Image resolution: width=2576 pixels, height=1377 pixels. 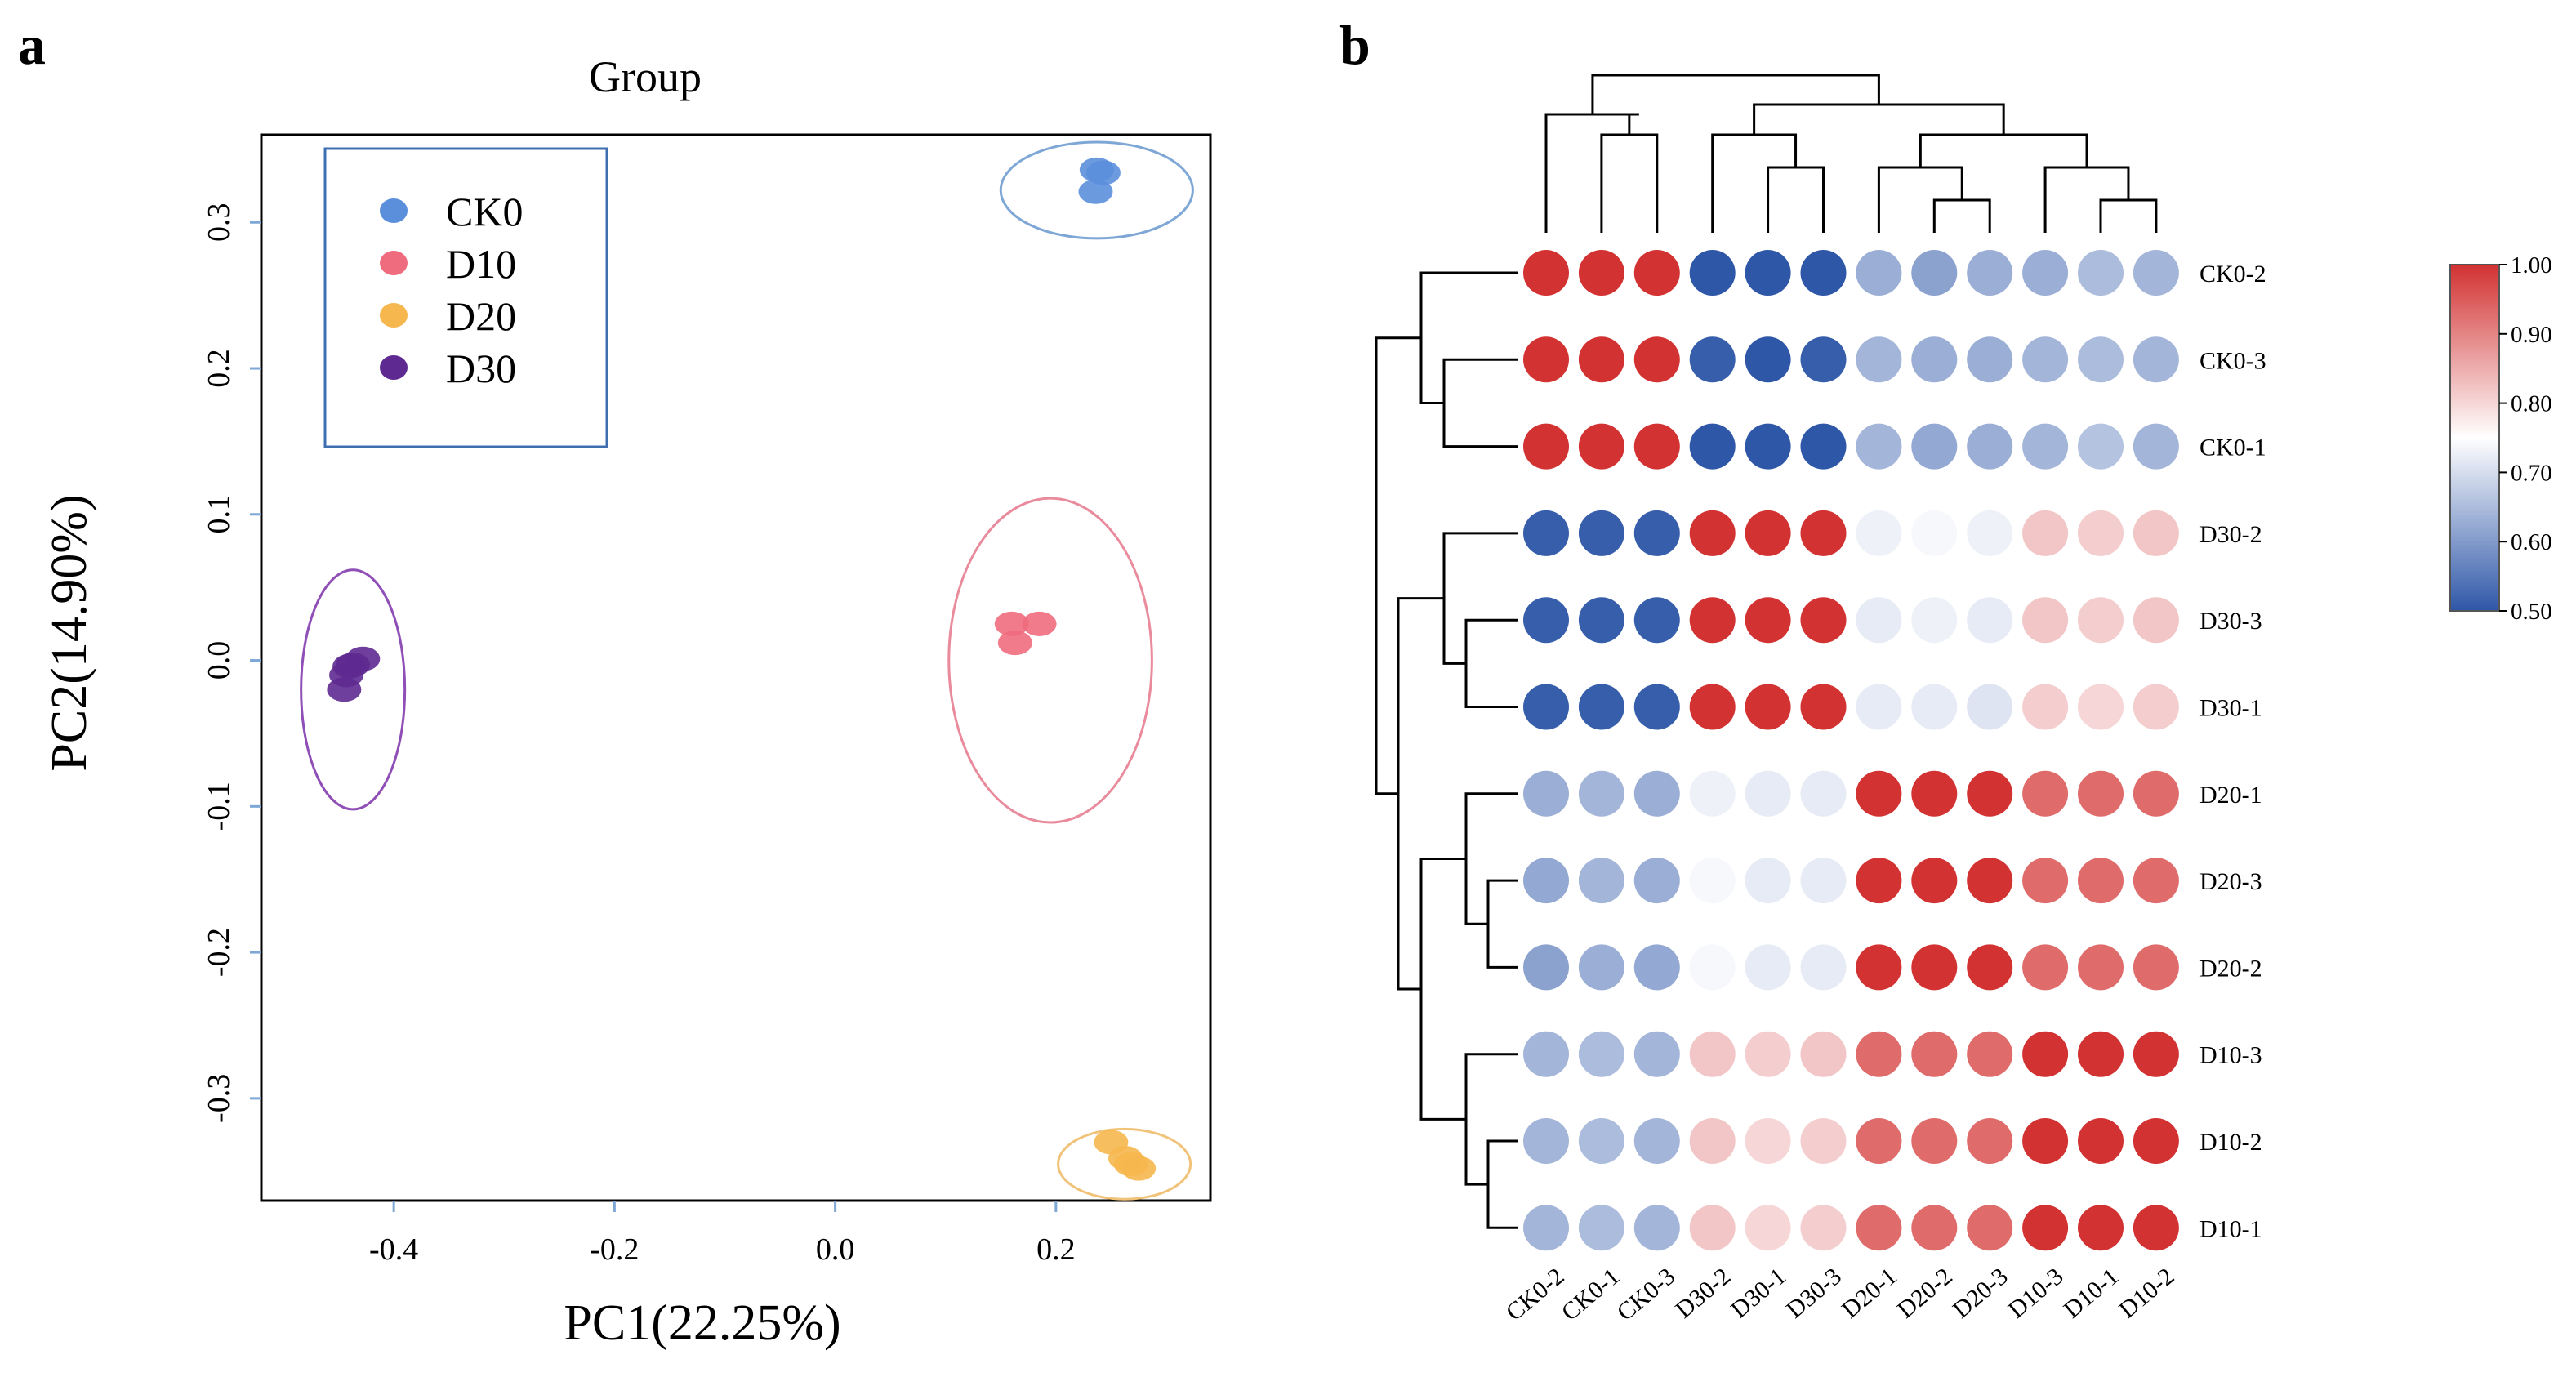 What do you see at coordinates (2232, 447) in the screenshot?
I see `row-label: CK0-1` at bounding box center [2232, 447].